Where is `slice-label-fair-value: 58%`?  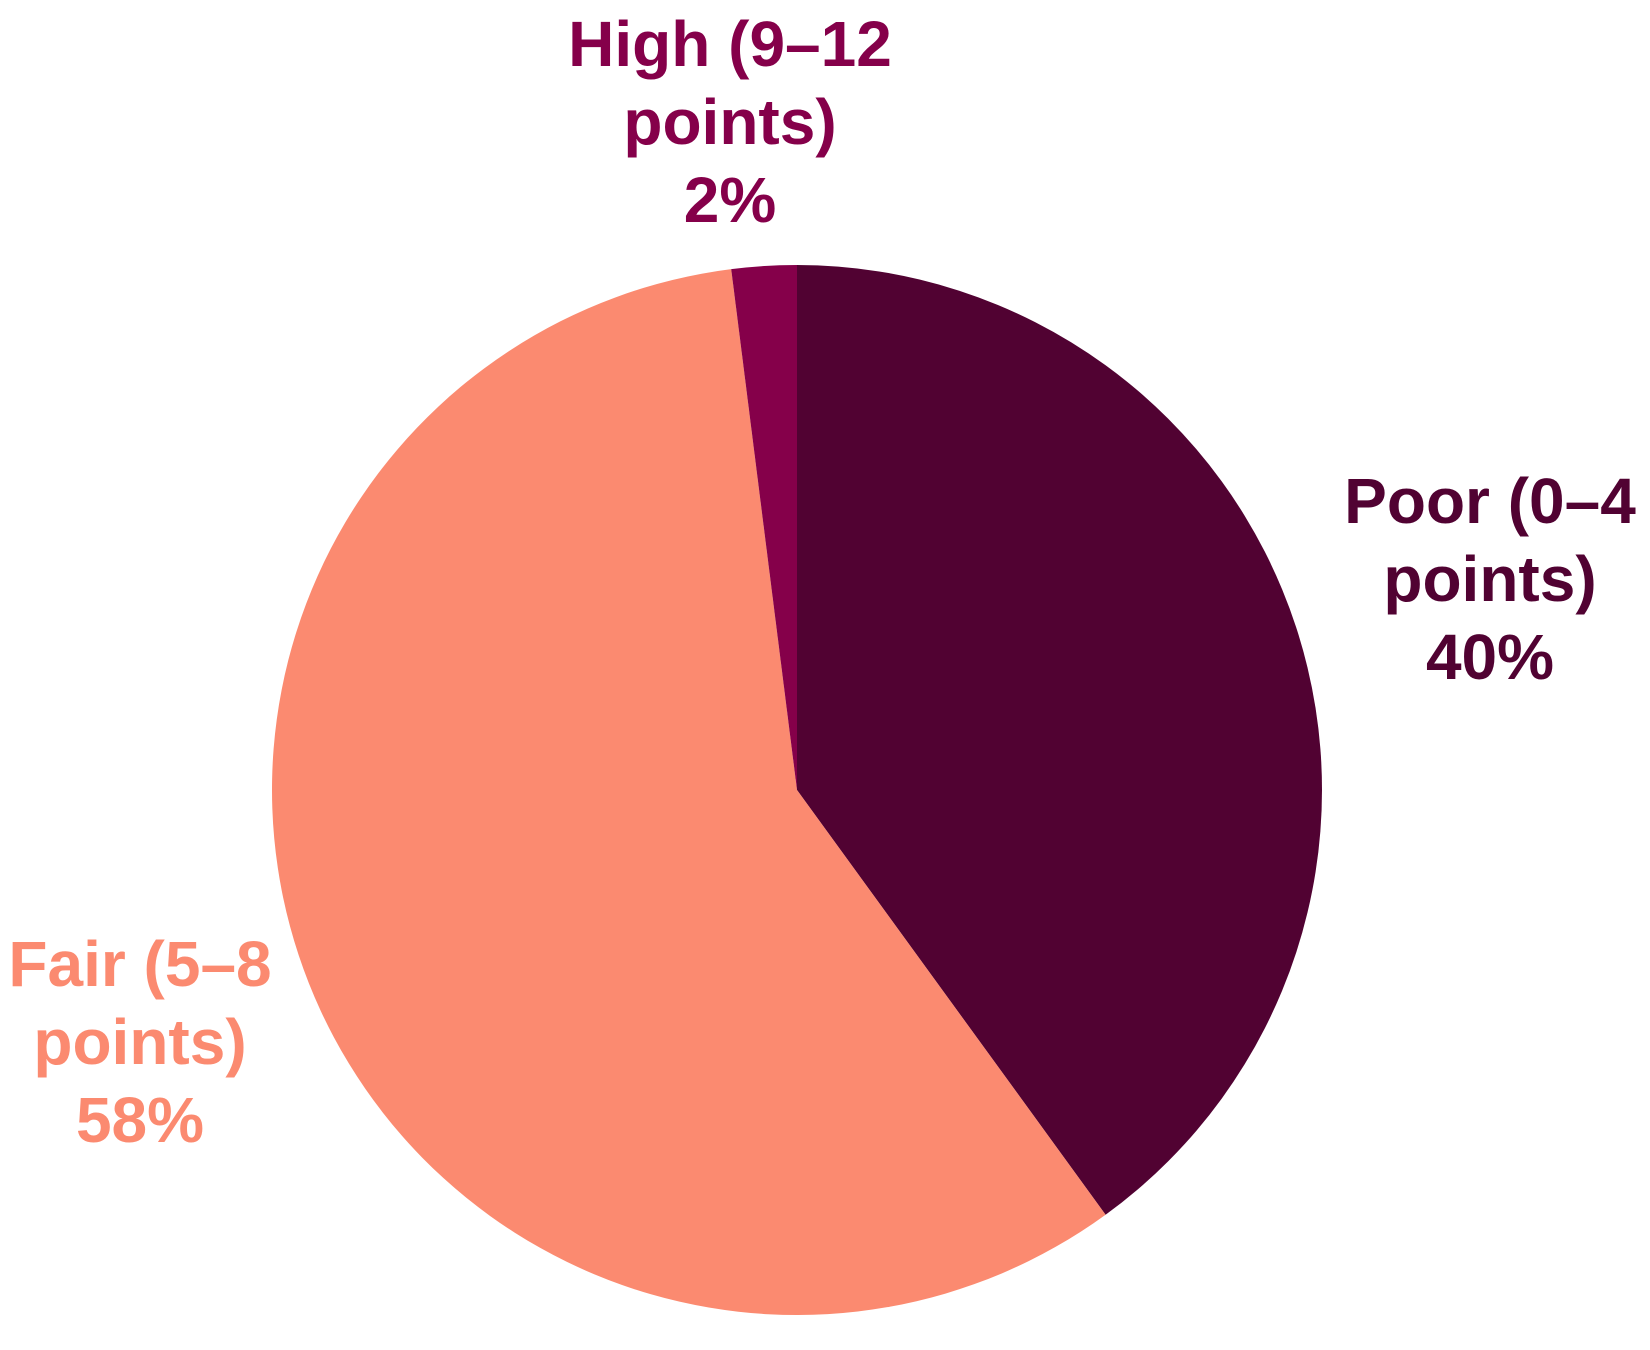 slice-label-fair-value: 58% is located at coordinates (140, 1120).